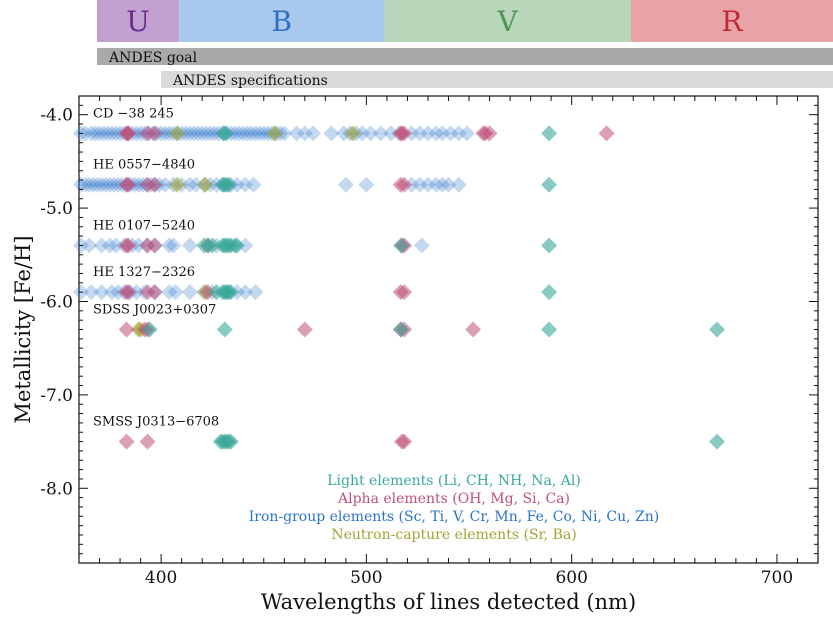 The image size is (833, 619). I want to click on star-label: SDSS J0023+0307, so click(154, 310).